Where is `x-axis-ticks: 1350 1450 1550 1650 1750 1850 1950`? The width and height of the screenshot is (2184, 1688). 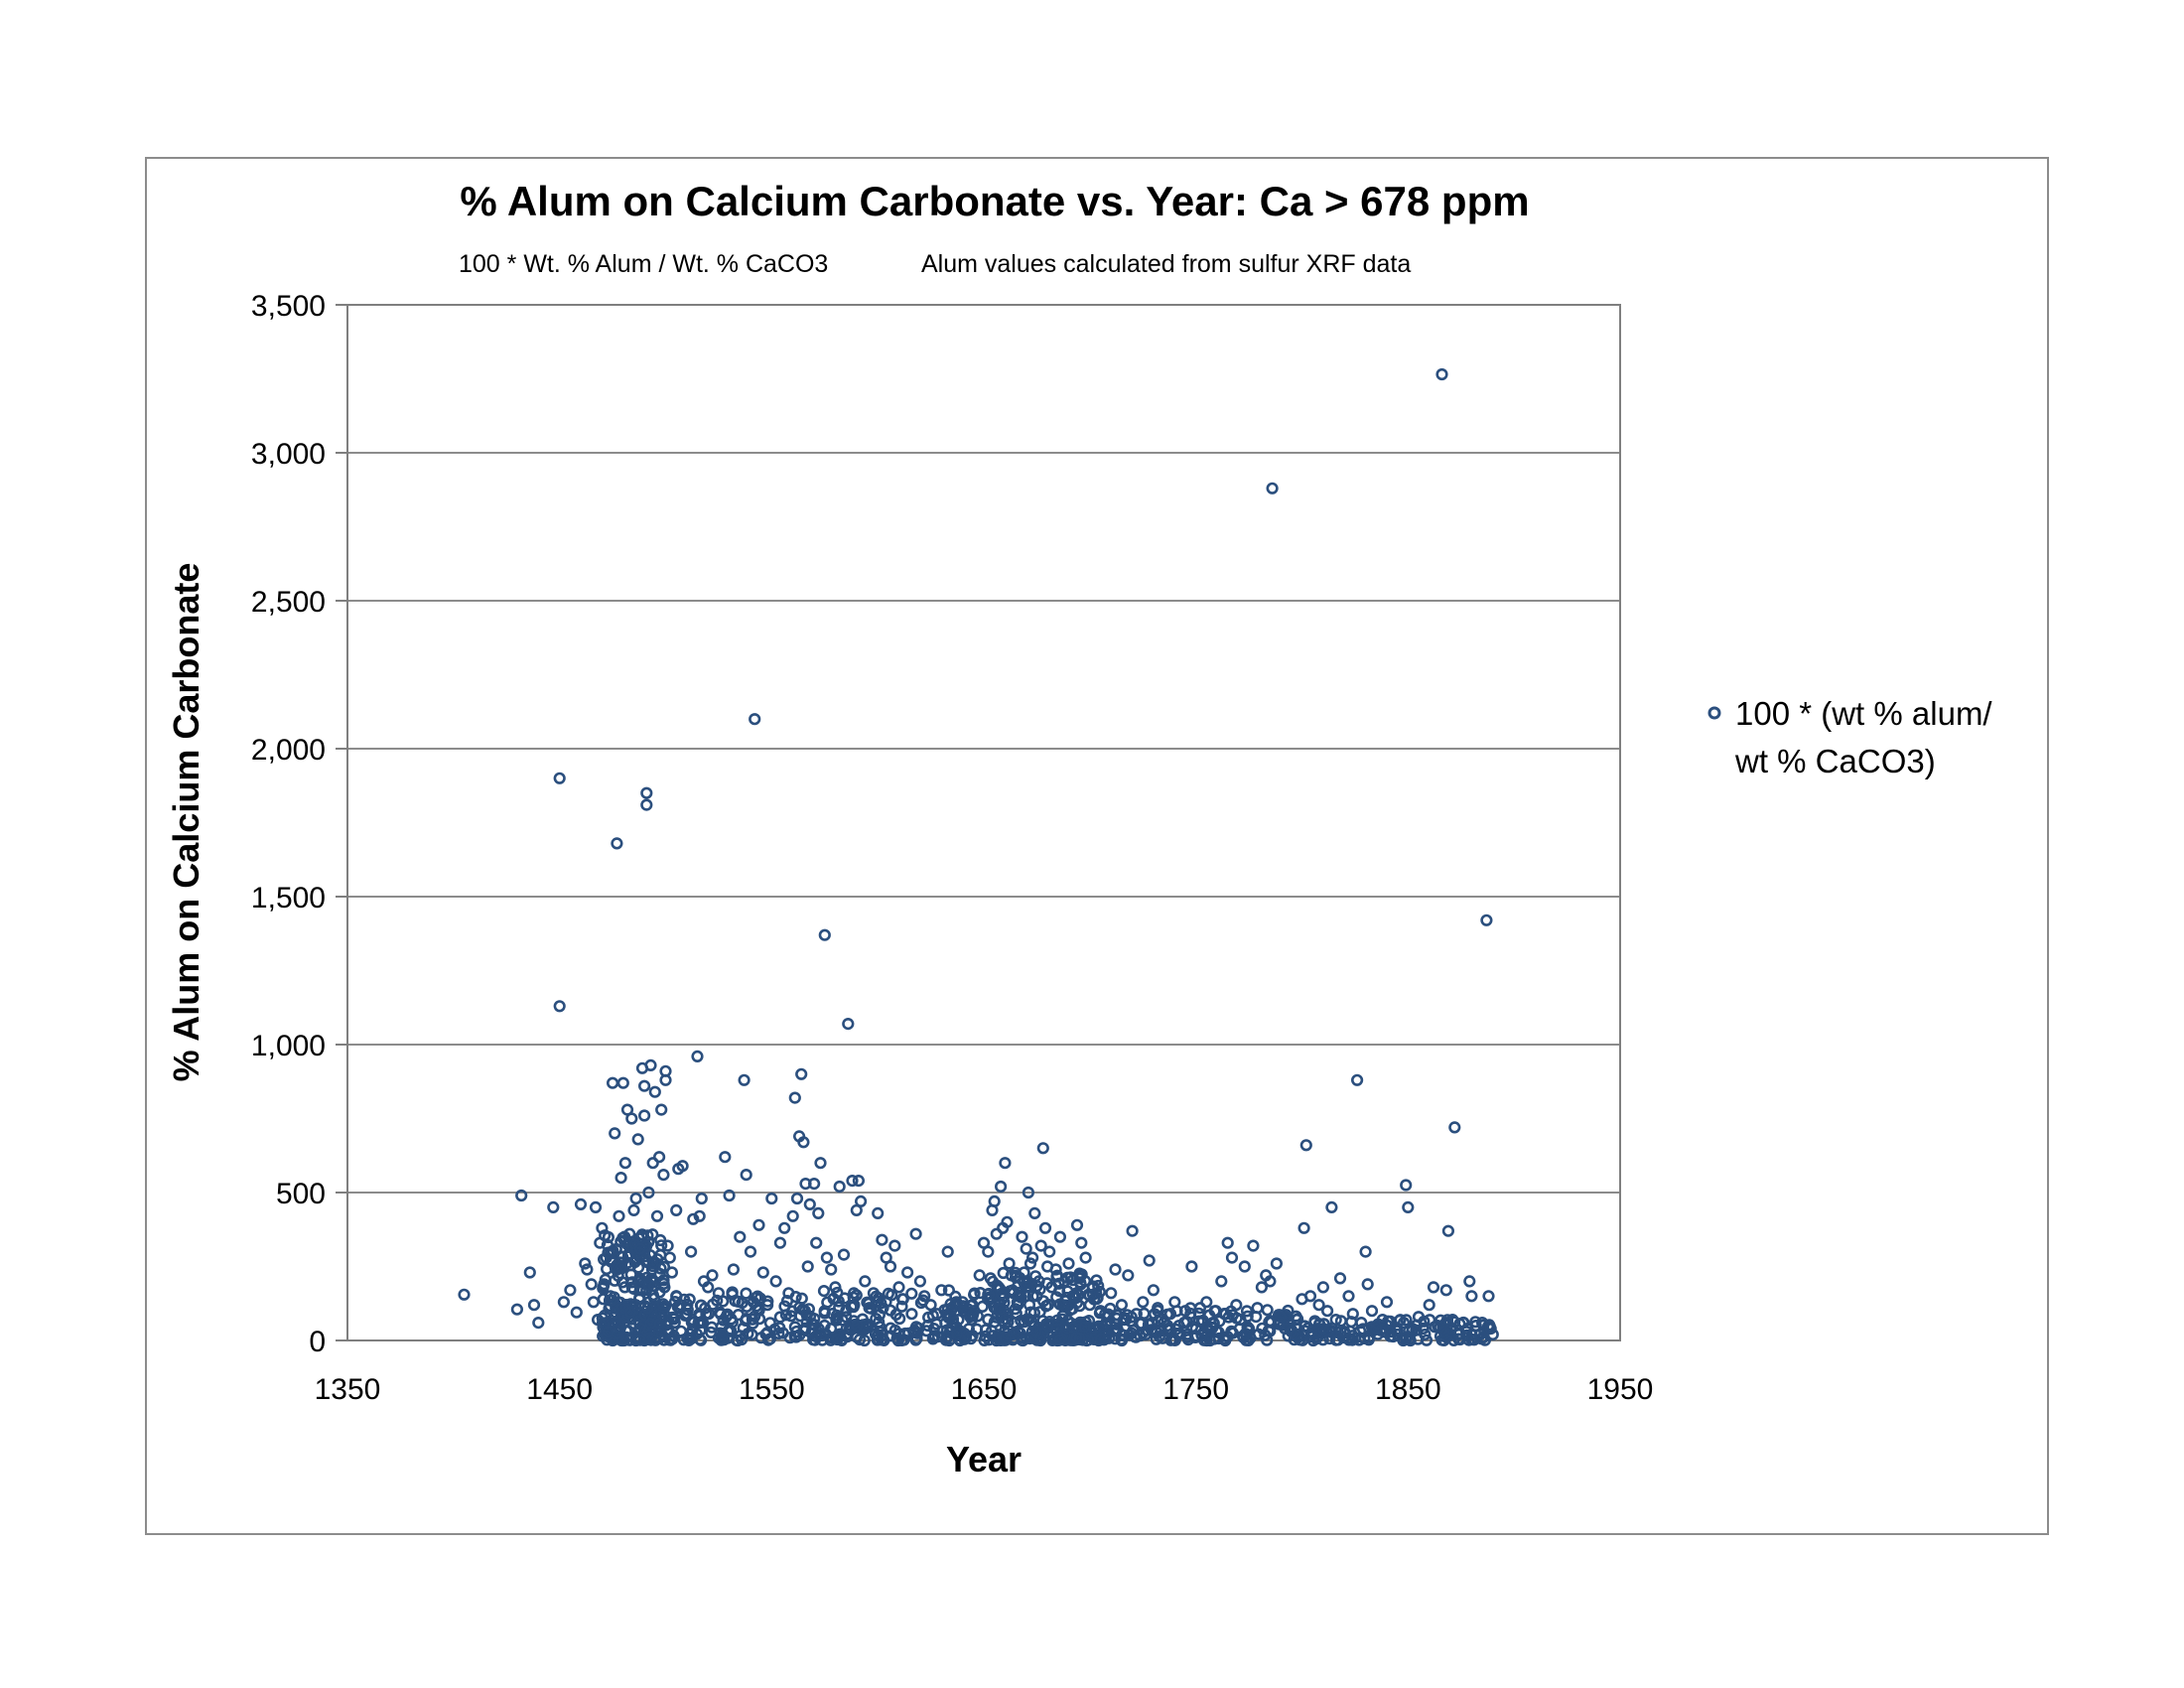 x-axis-ticks: 1350 1450 1550 1650 1750 1850 1950 is located at coordinates (984, 1389).